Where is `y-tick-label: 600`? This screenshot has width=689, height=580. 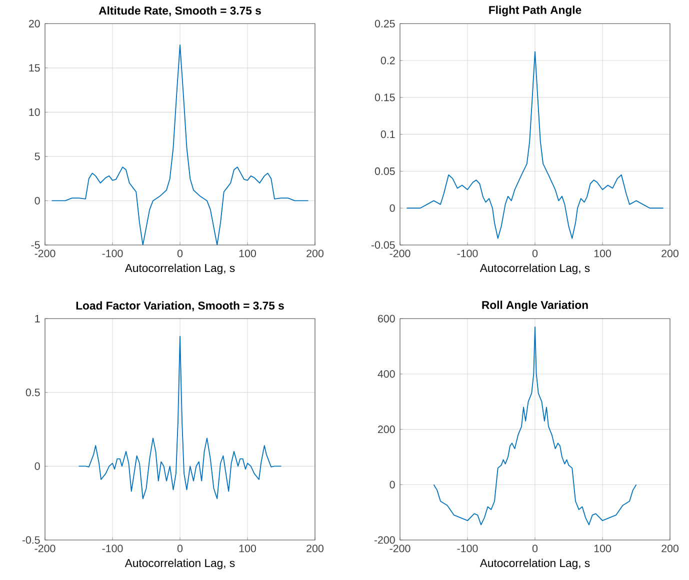 y-tick-label: 600 is located at coordinates (386, 318).